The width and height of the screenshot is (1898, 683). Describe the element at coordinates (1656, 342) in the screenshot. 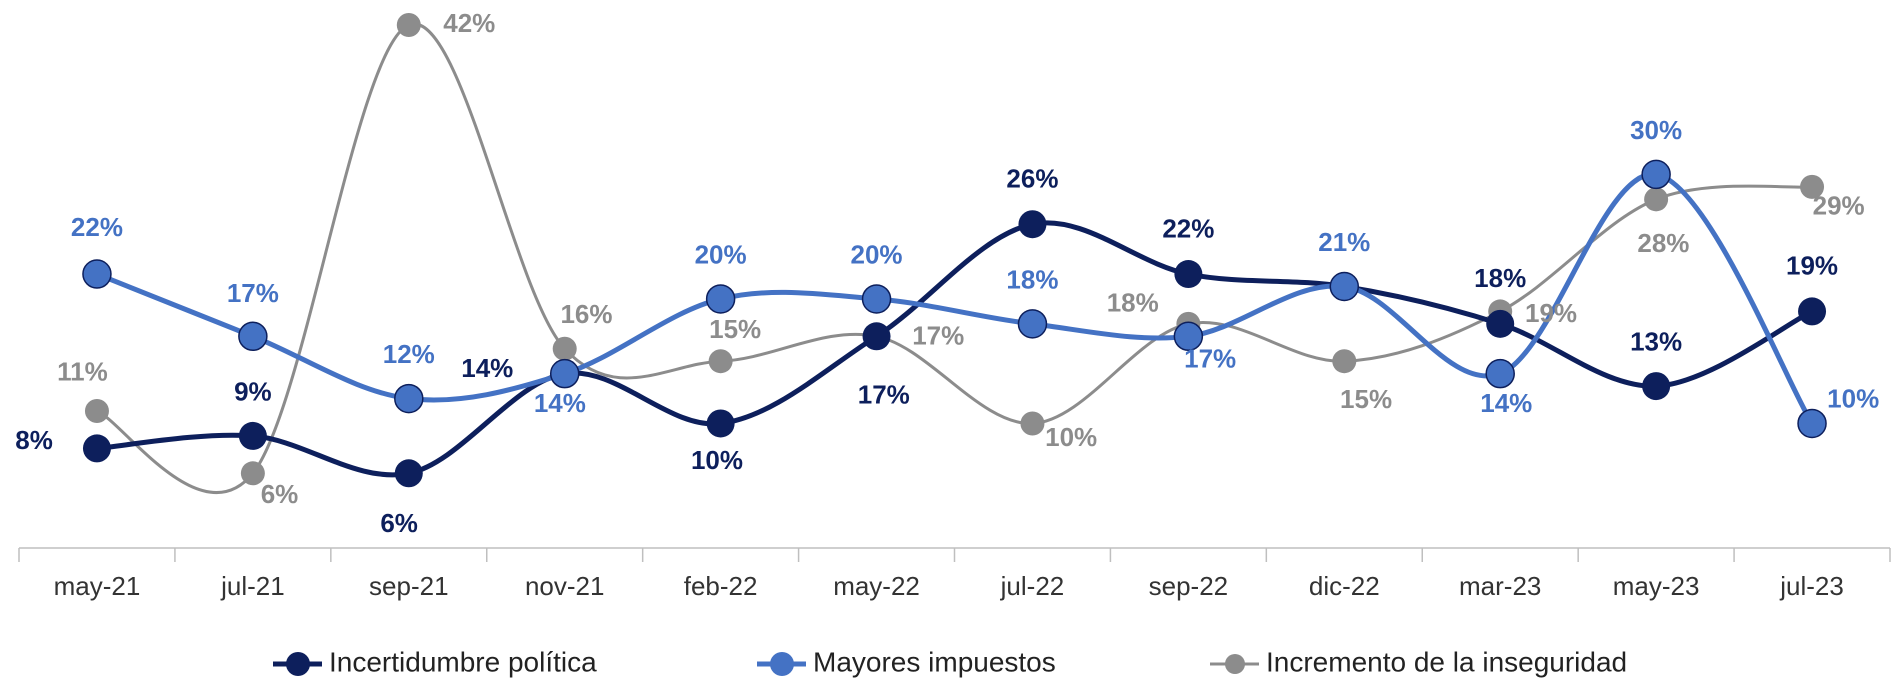

I see `value-label: 13%` at that location.